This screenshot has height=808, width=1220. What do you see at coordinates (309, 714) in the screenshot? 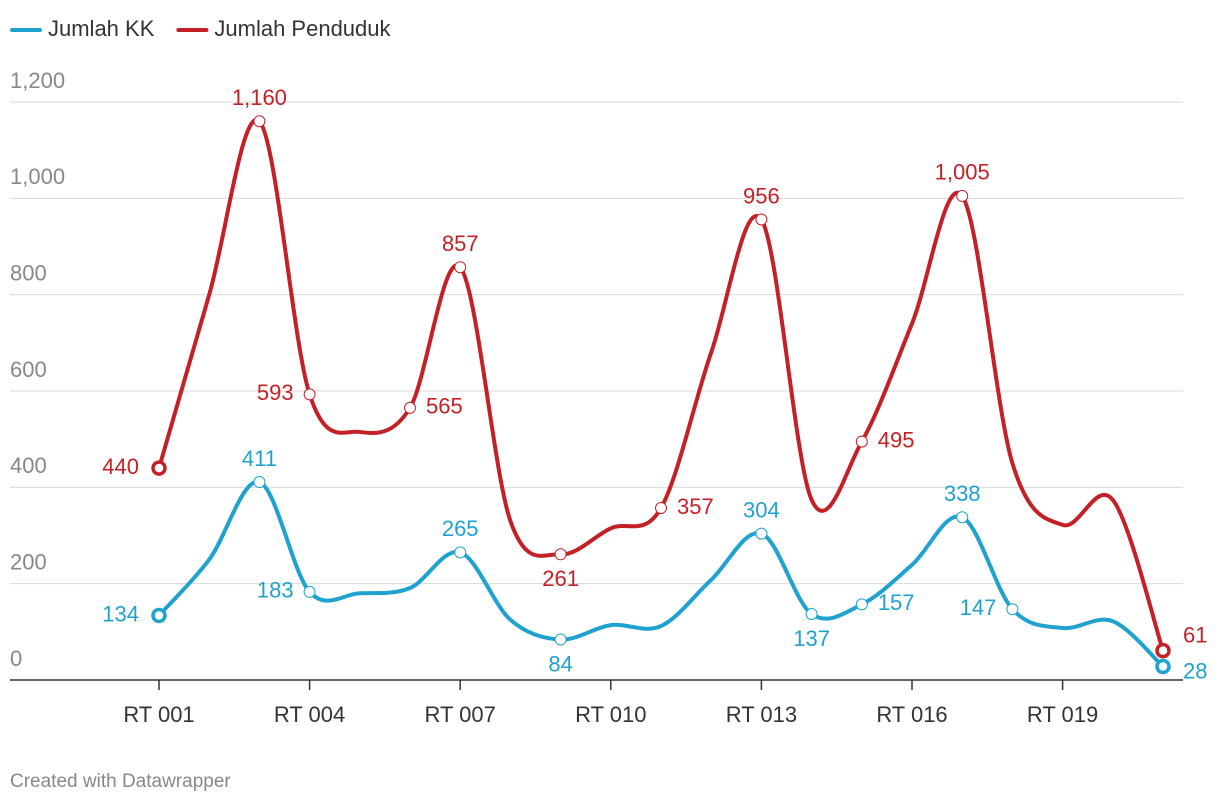
I see `x-tick-label: RT 004` at bounding box center [309, 714].